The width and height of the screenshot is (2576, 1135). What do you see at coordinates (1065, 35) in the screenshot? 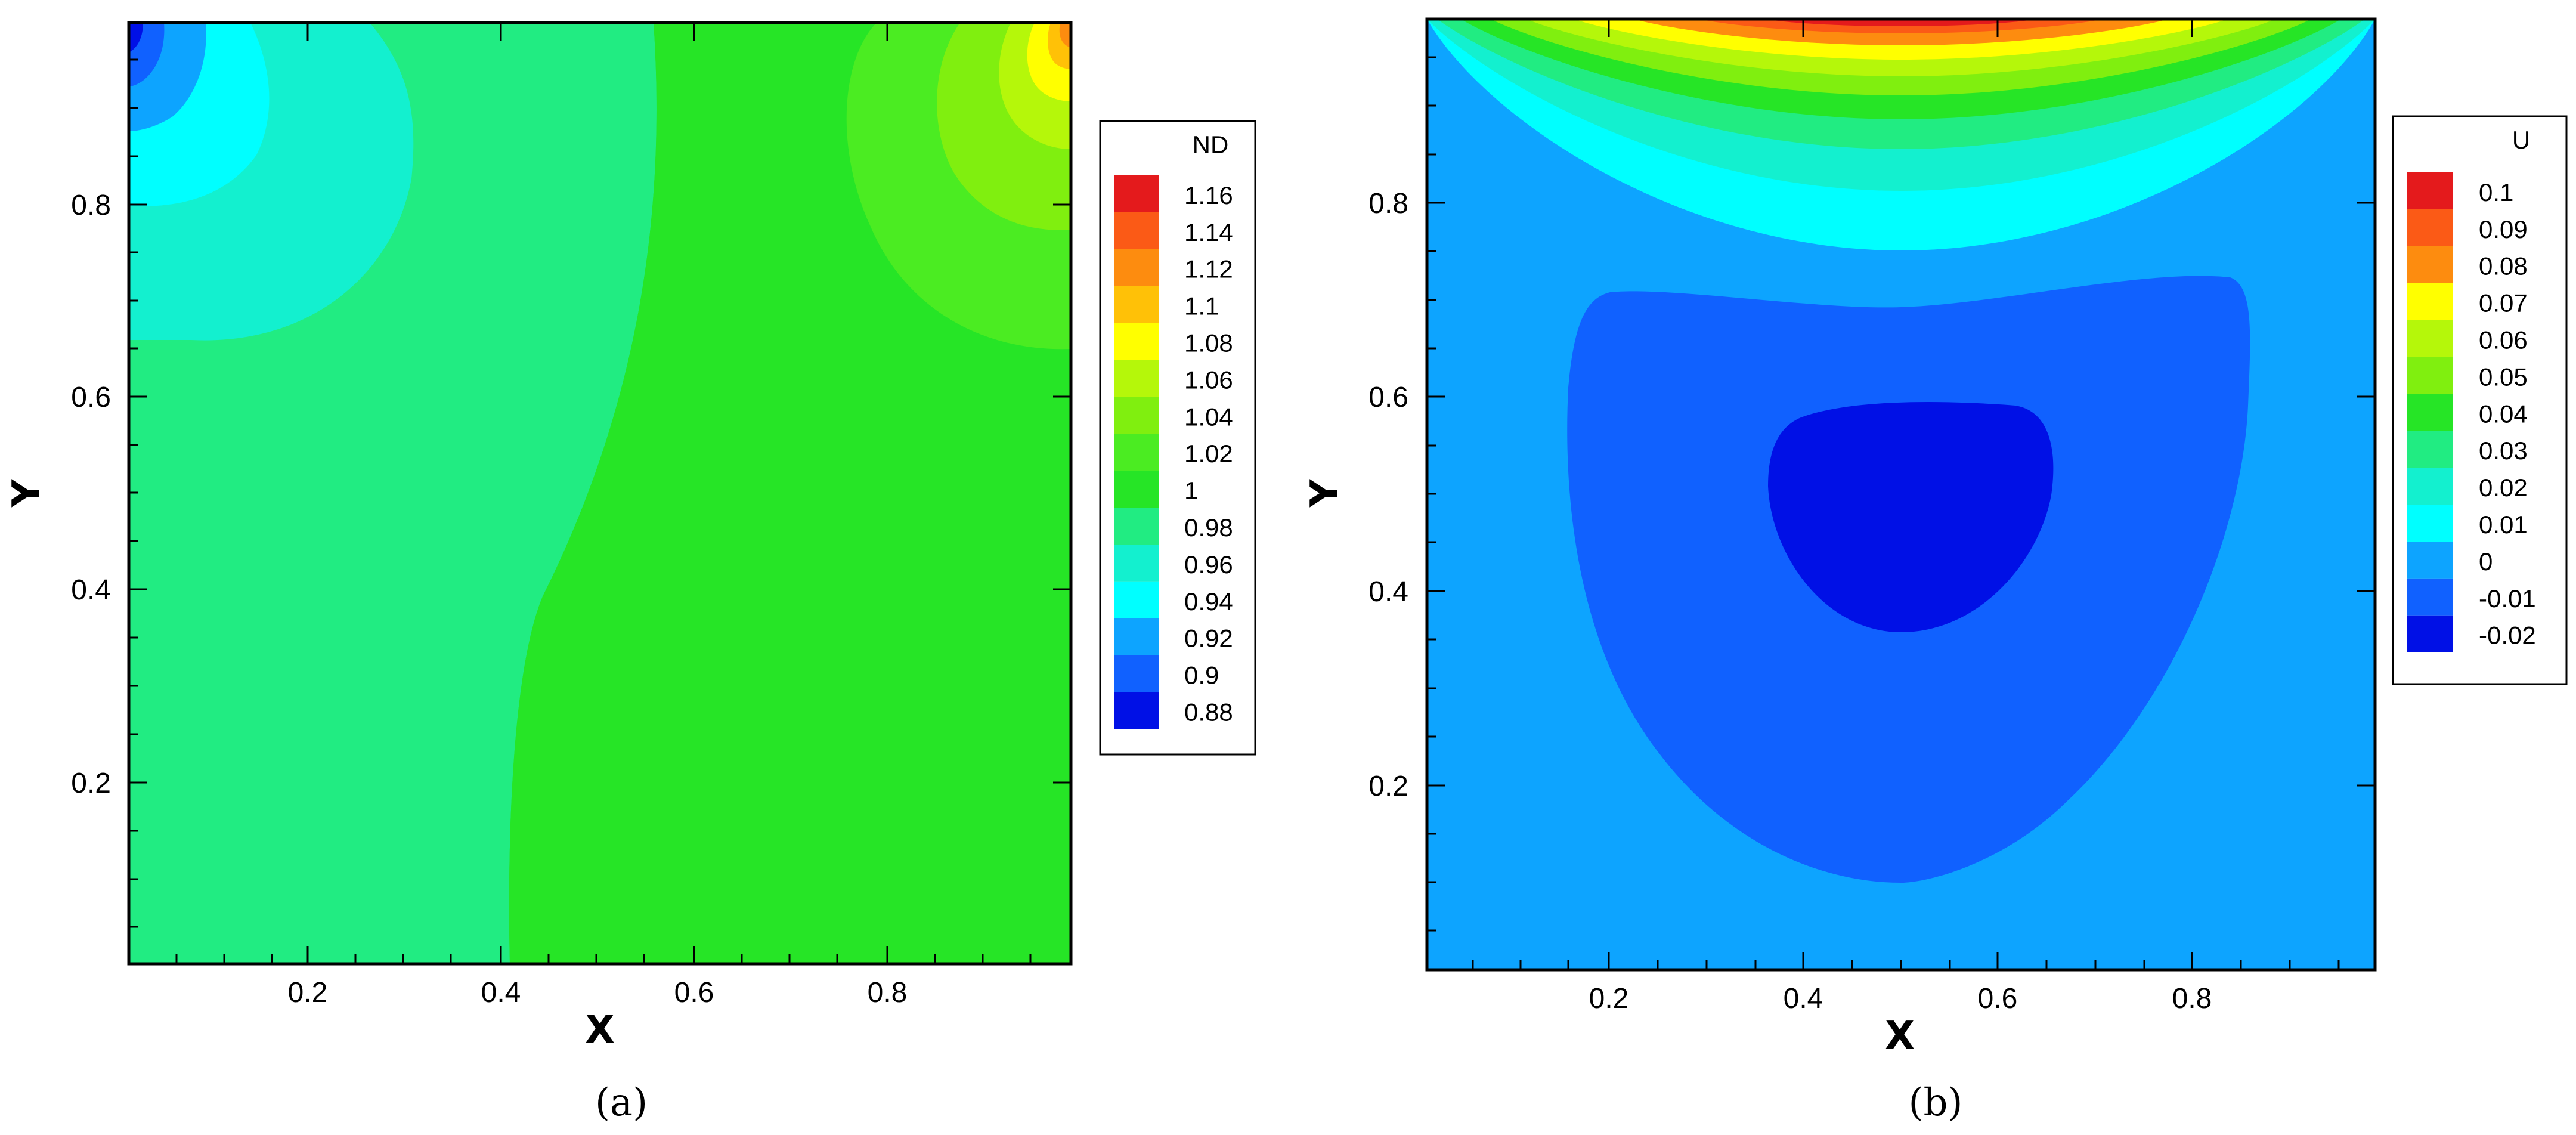
I see `contour-a-1.12` at bounding box center [1065, 35].